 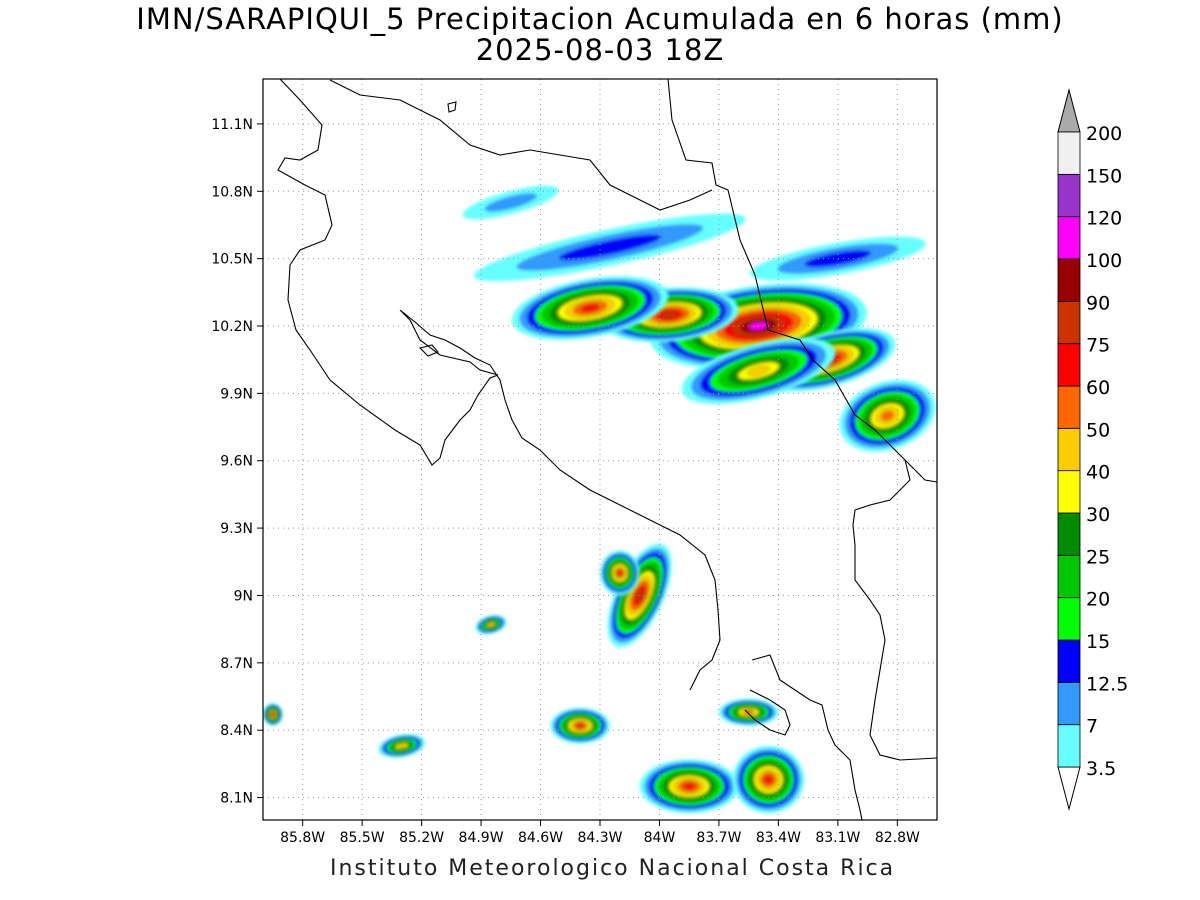 What do you see at coordinates (1092, 727) in the screenshot?
I see `colorbar-label: 7` at bounding box center [1092, 727].